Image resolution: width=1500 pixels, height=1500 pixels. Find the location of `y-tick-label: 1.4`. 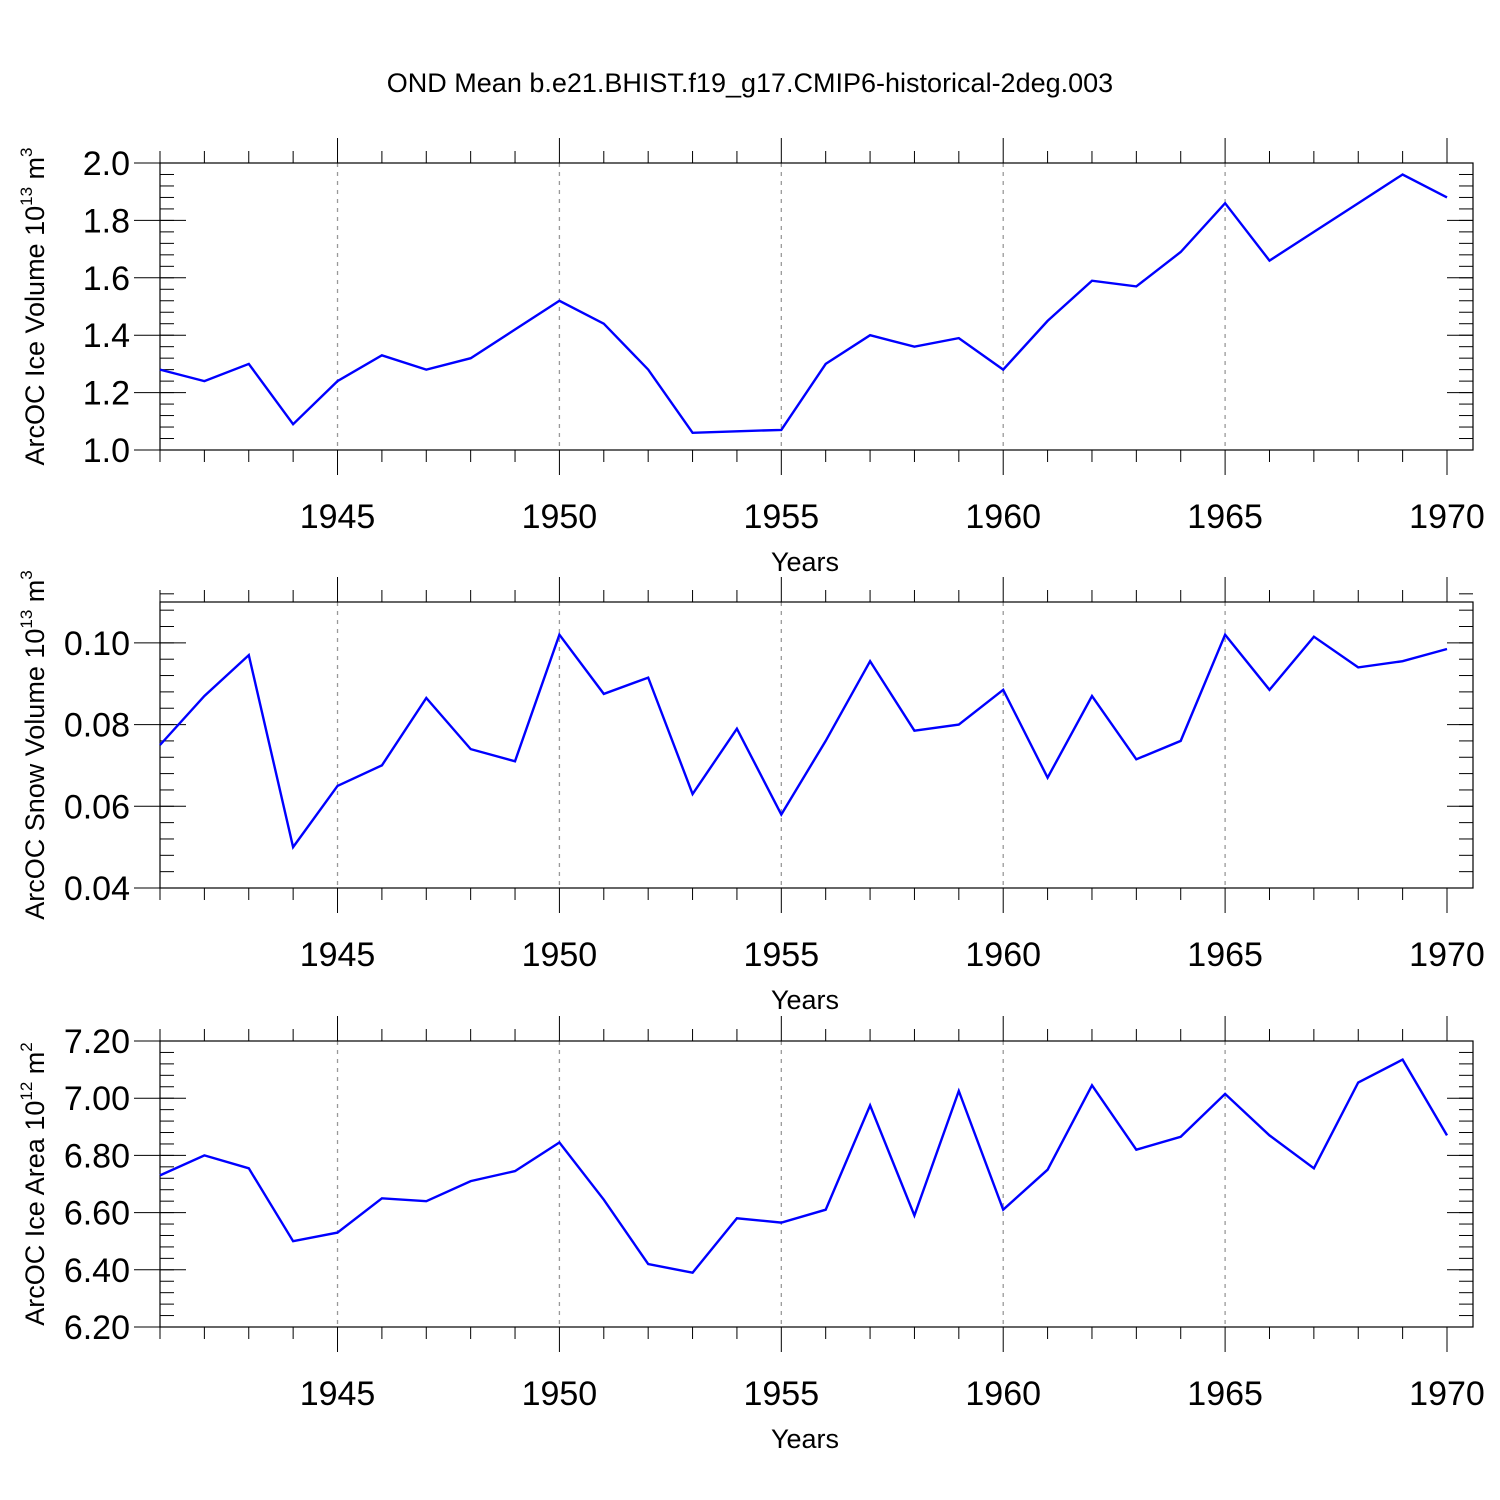

y-tick-label: 1.4 is located at coordinates (106, 336).